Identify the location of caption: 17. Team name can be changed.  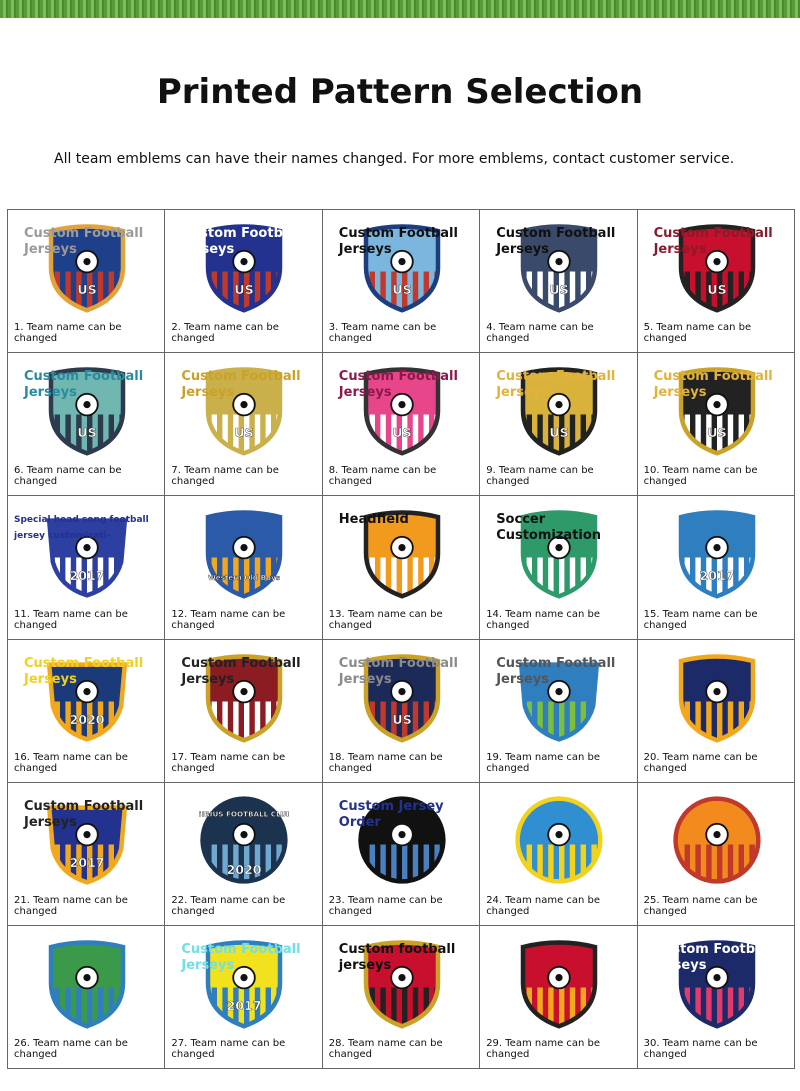
(228, 762).